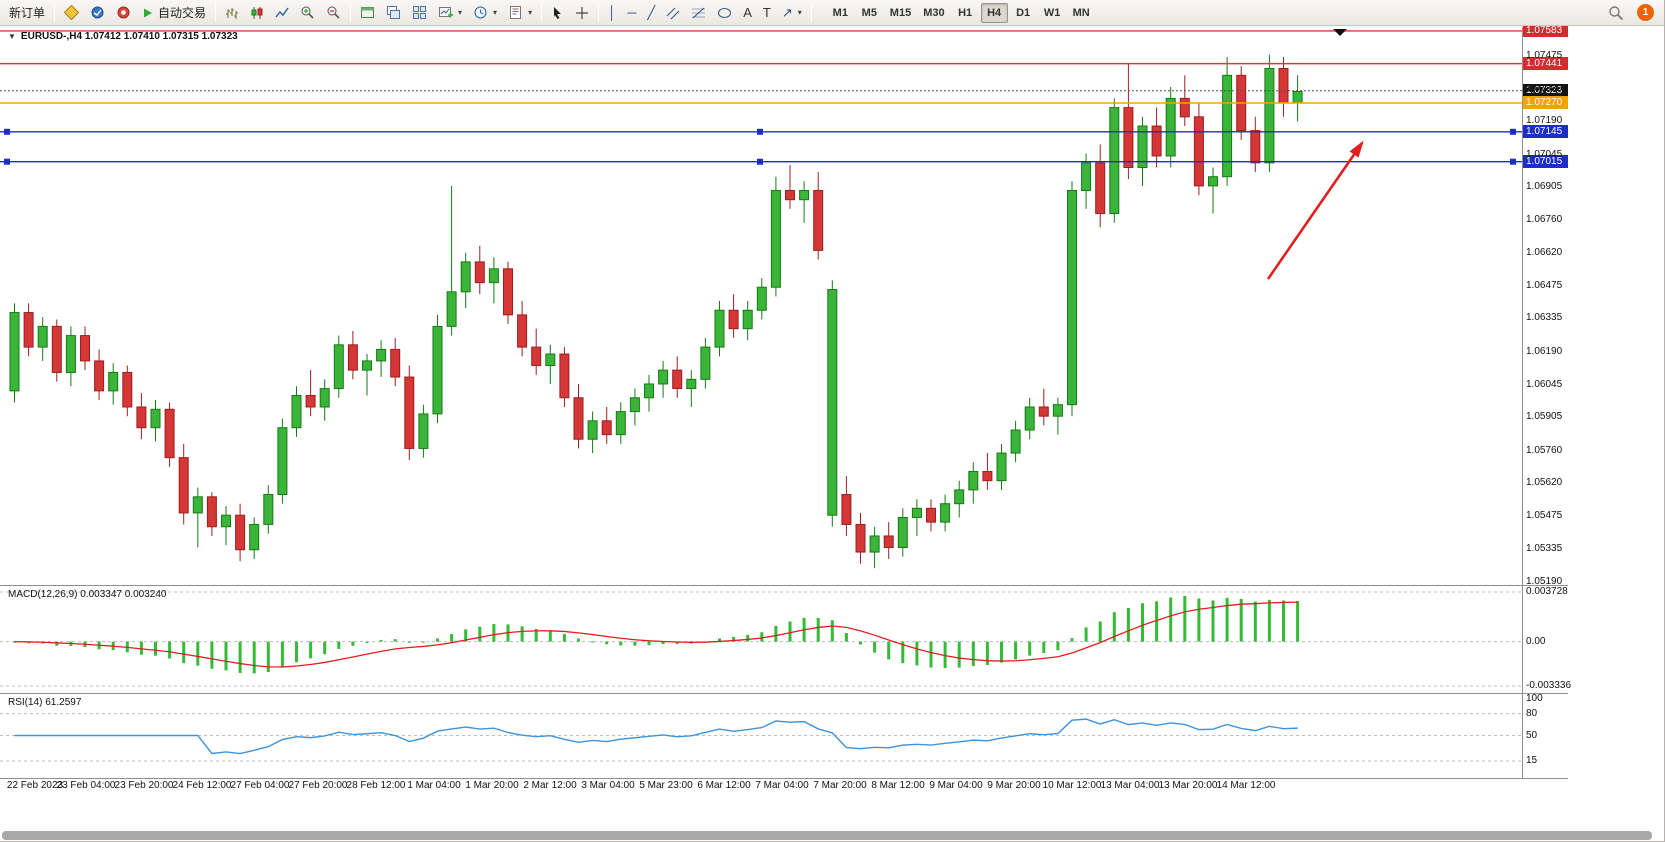  What do you see at coordinates (1545, 30) in the screenshot?
I see `price-tag: 1.07583` at bounding box center [1545, 30].